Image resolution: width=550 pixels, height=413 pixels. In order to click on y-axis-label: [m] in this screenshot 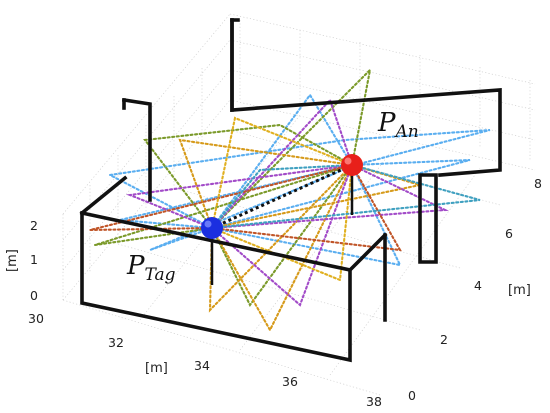, I will do `click(519, 290)`.